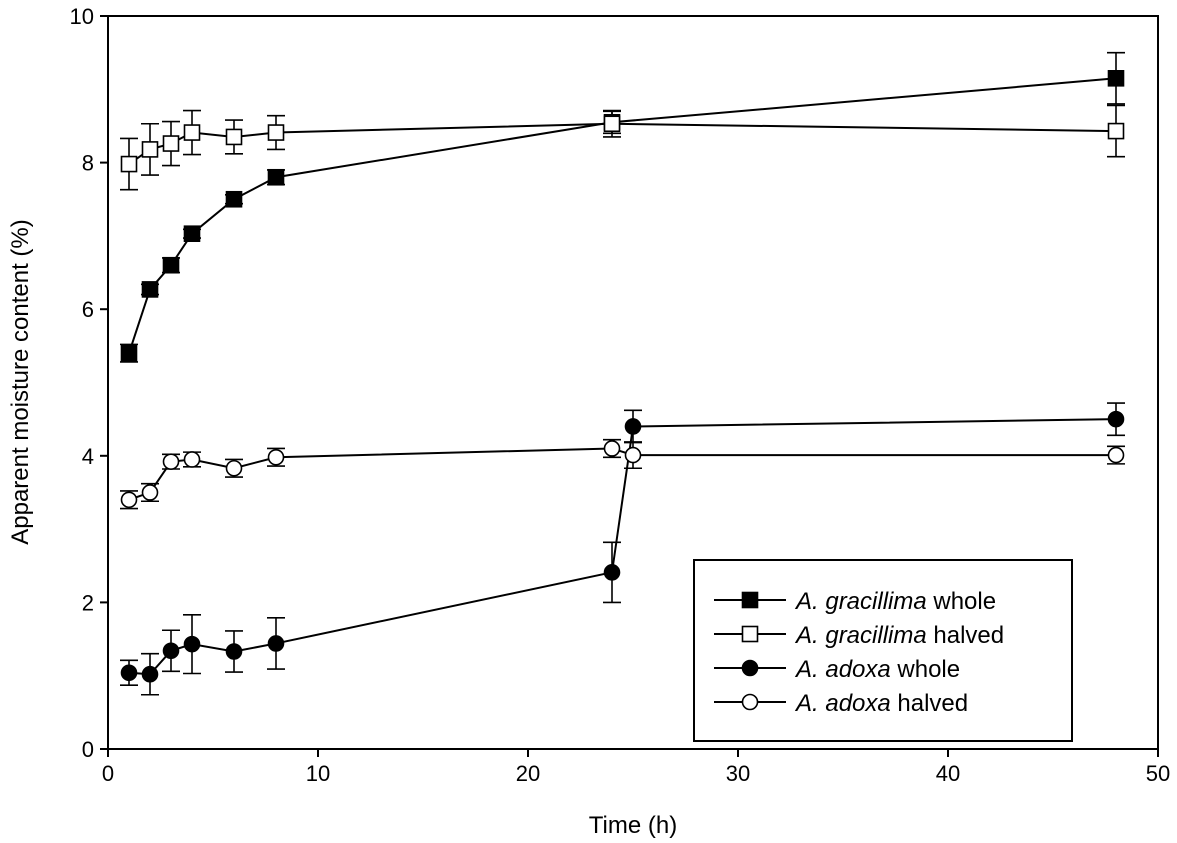 Image resolution: width=1177 pixels, height=843 pixels. Describe the element at coordinates (636, 767) in the screenshot. I see `x-axis: 0 10 20 30 40 50` at that location.